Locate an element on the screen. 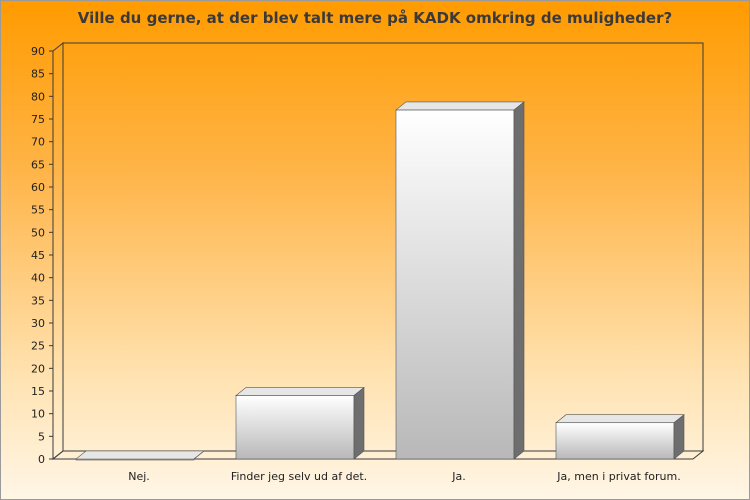  y-tick-label: 45 is located at coordinates (38, 255).